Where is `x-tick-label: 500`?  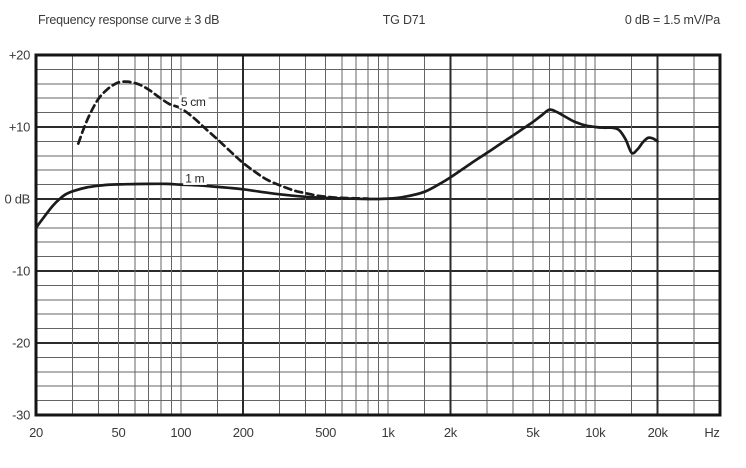
x-tick-label: 500 is located at coordinates (325, 432).